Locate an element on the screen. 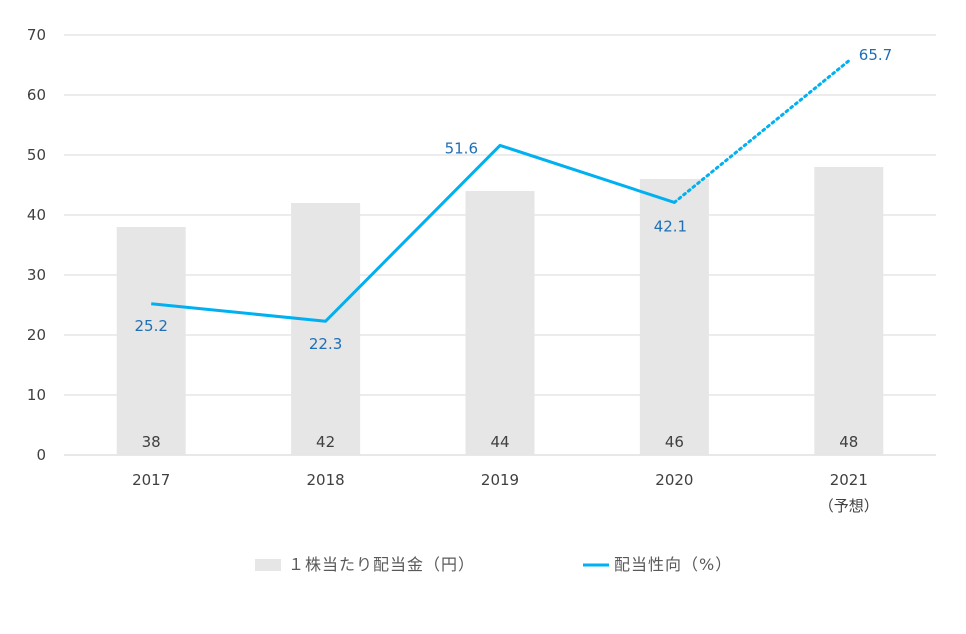 Image resolution: width=966 pixels, height=634 pixels. x-tick-sublabel: （予想） is located at coordinates (849, 506).